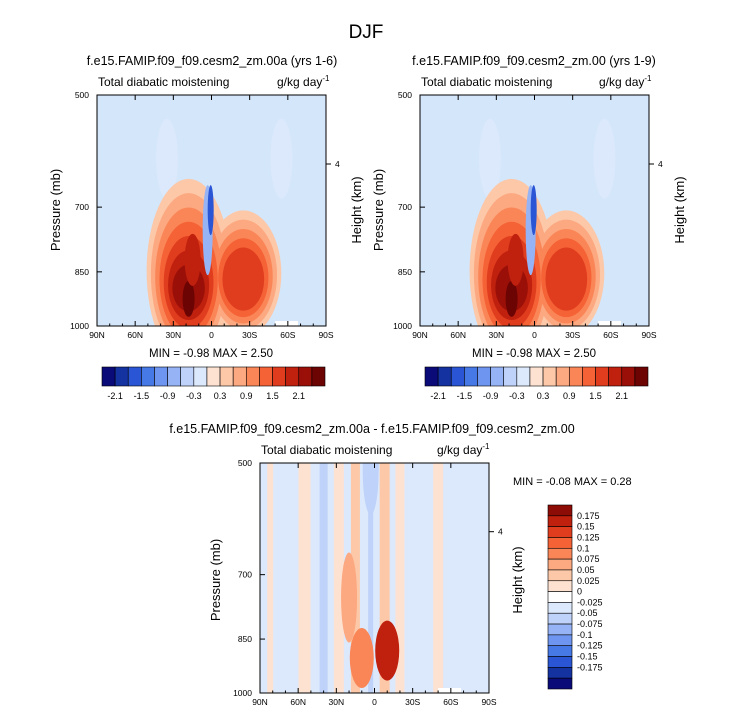 The width and height of the screenshot is (733, 716). What do you see at coordinates (588, 581) in the screenshot?
I see `colorbar-label: 0.025` at bounding box center [588, 581].